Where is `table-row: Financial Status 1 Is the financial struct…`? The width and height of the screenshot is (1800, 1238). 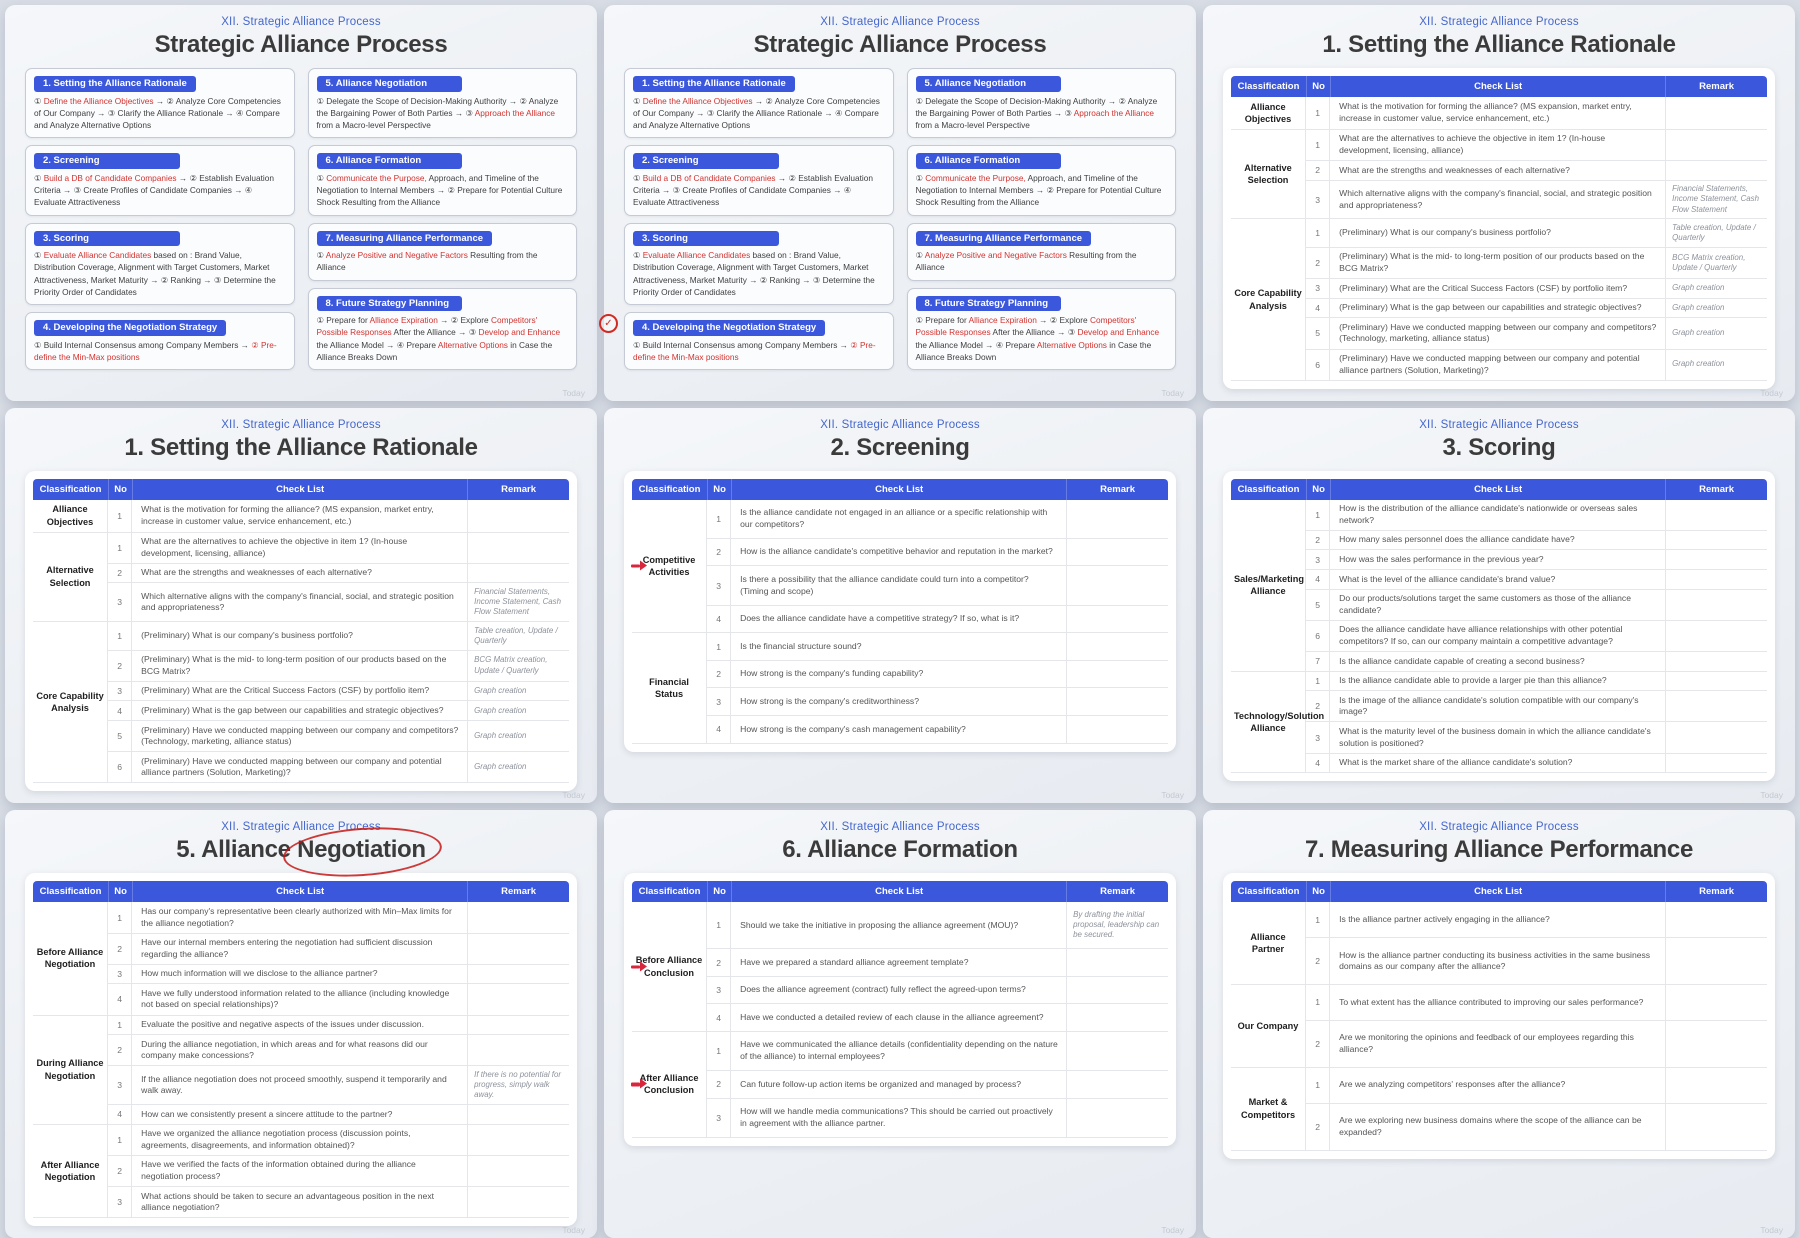
table-row: Financial Status 1 Is the financial struct… is located at coordinates (900, 688).